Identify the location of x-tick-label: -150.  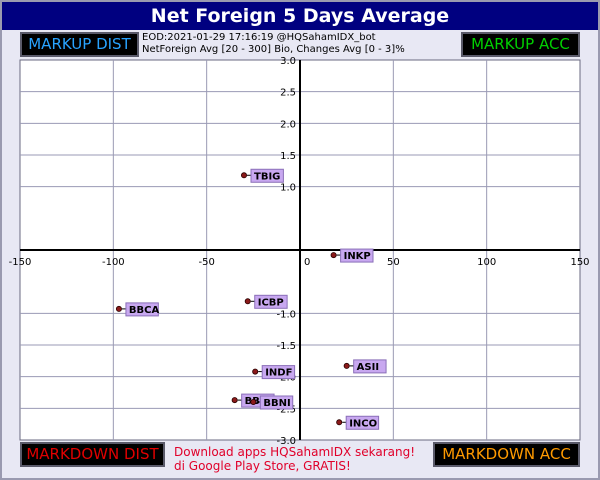
(20, 262).